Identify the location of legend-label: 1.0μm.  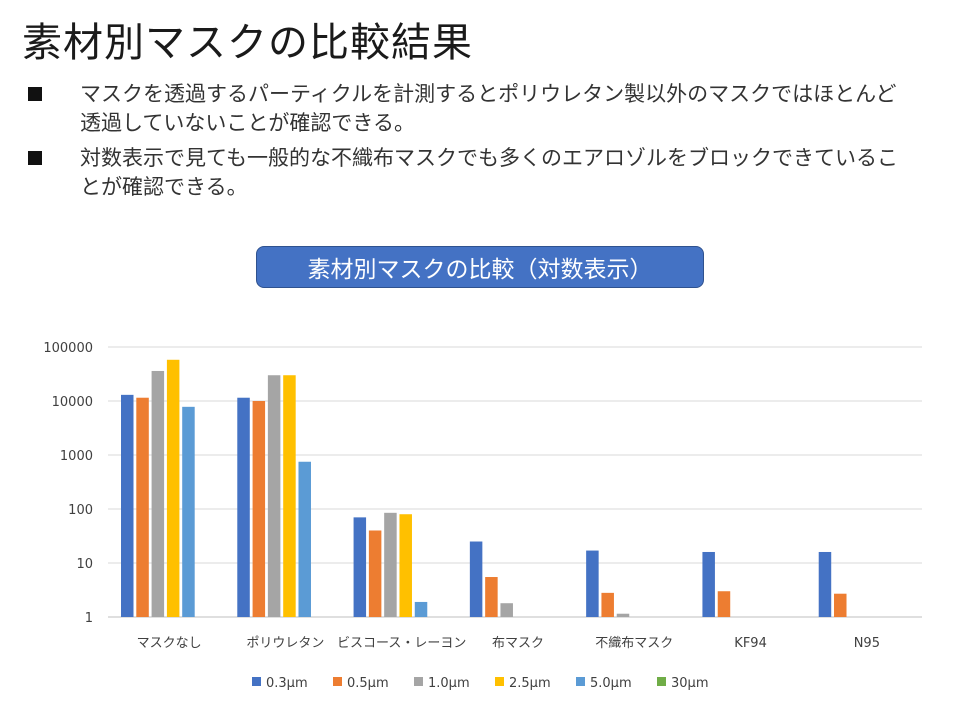
(449, 683).